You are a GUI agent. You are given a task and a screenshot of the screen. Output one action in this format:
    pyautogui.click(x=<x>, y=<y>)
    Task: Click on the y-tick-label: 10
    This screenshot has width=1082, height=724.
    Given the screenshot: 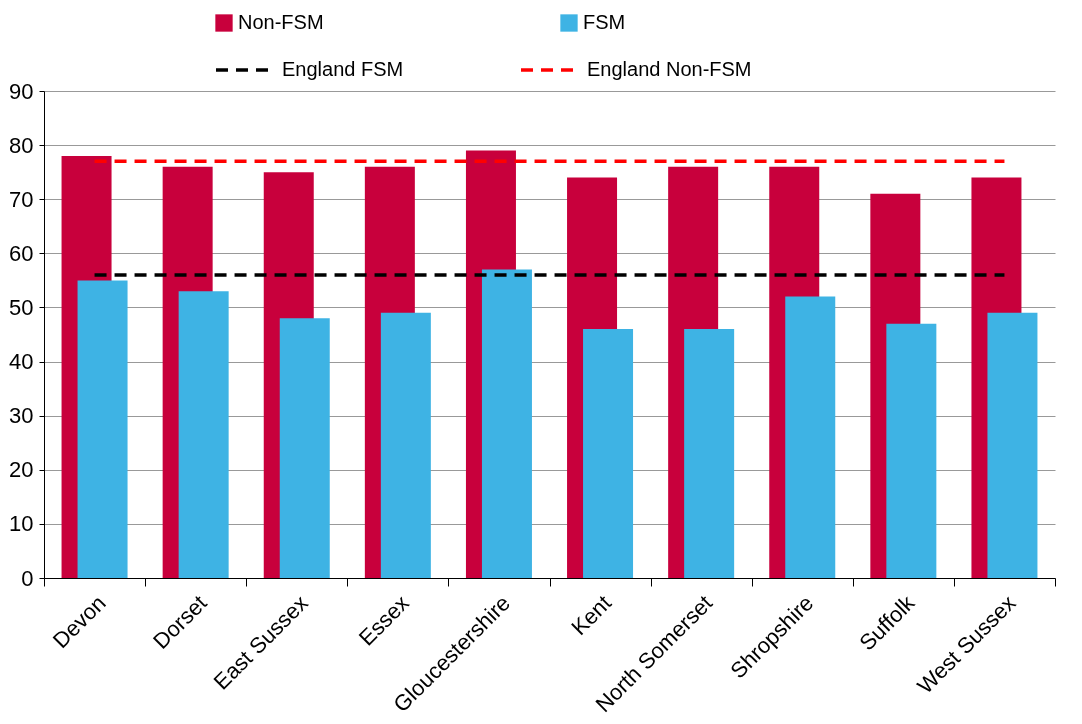 What is the action you would take?
    pyautogui.click(x=21, y=524)
    